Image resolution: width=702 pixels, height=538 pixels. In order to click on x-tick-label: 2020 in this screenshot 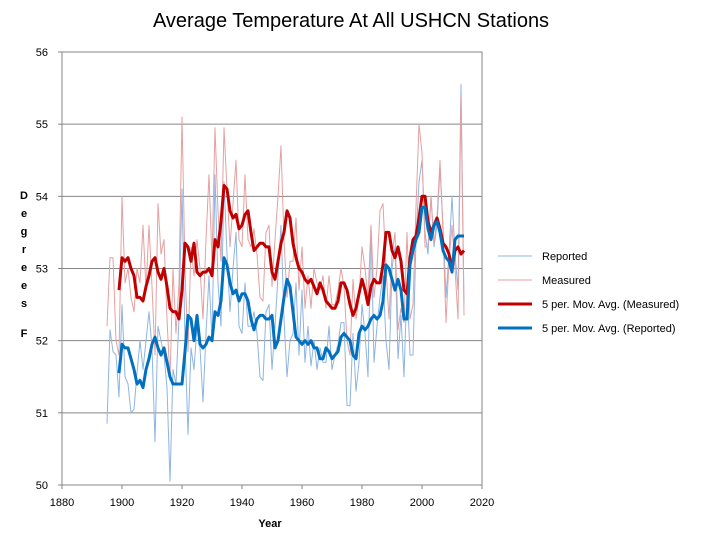, I will do `click(482, 503)`.